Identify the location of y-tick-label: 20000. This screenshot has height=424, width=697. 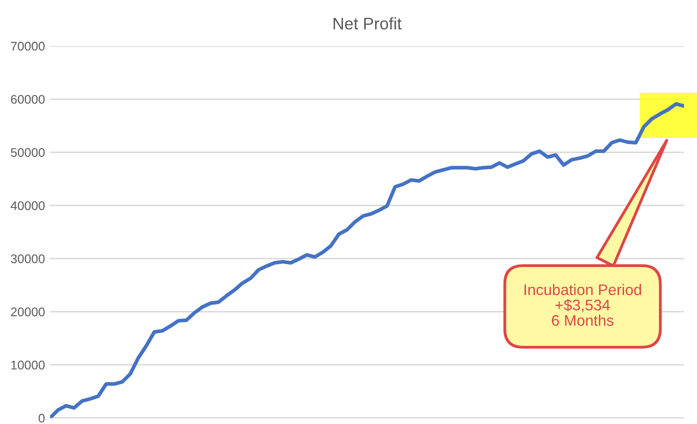
(28, 312).